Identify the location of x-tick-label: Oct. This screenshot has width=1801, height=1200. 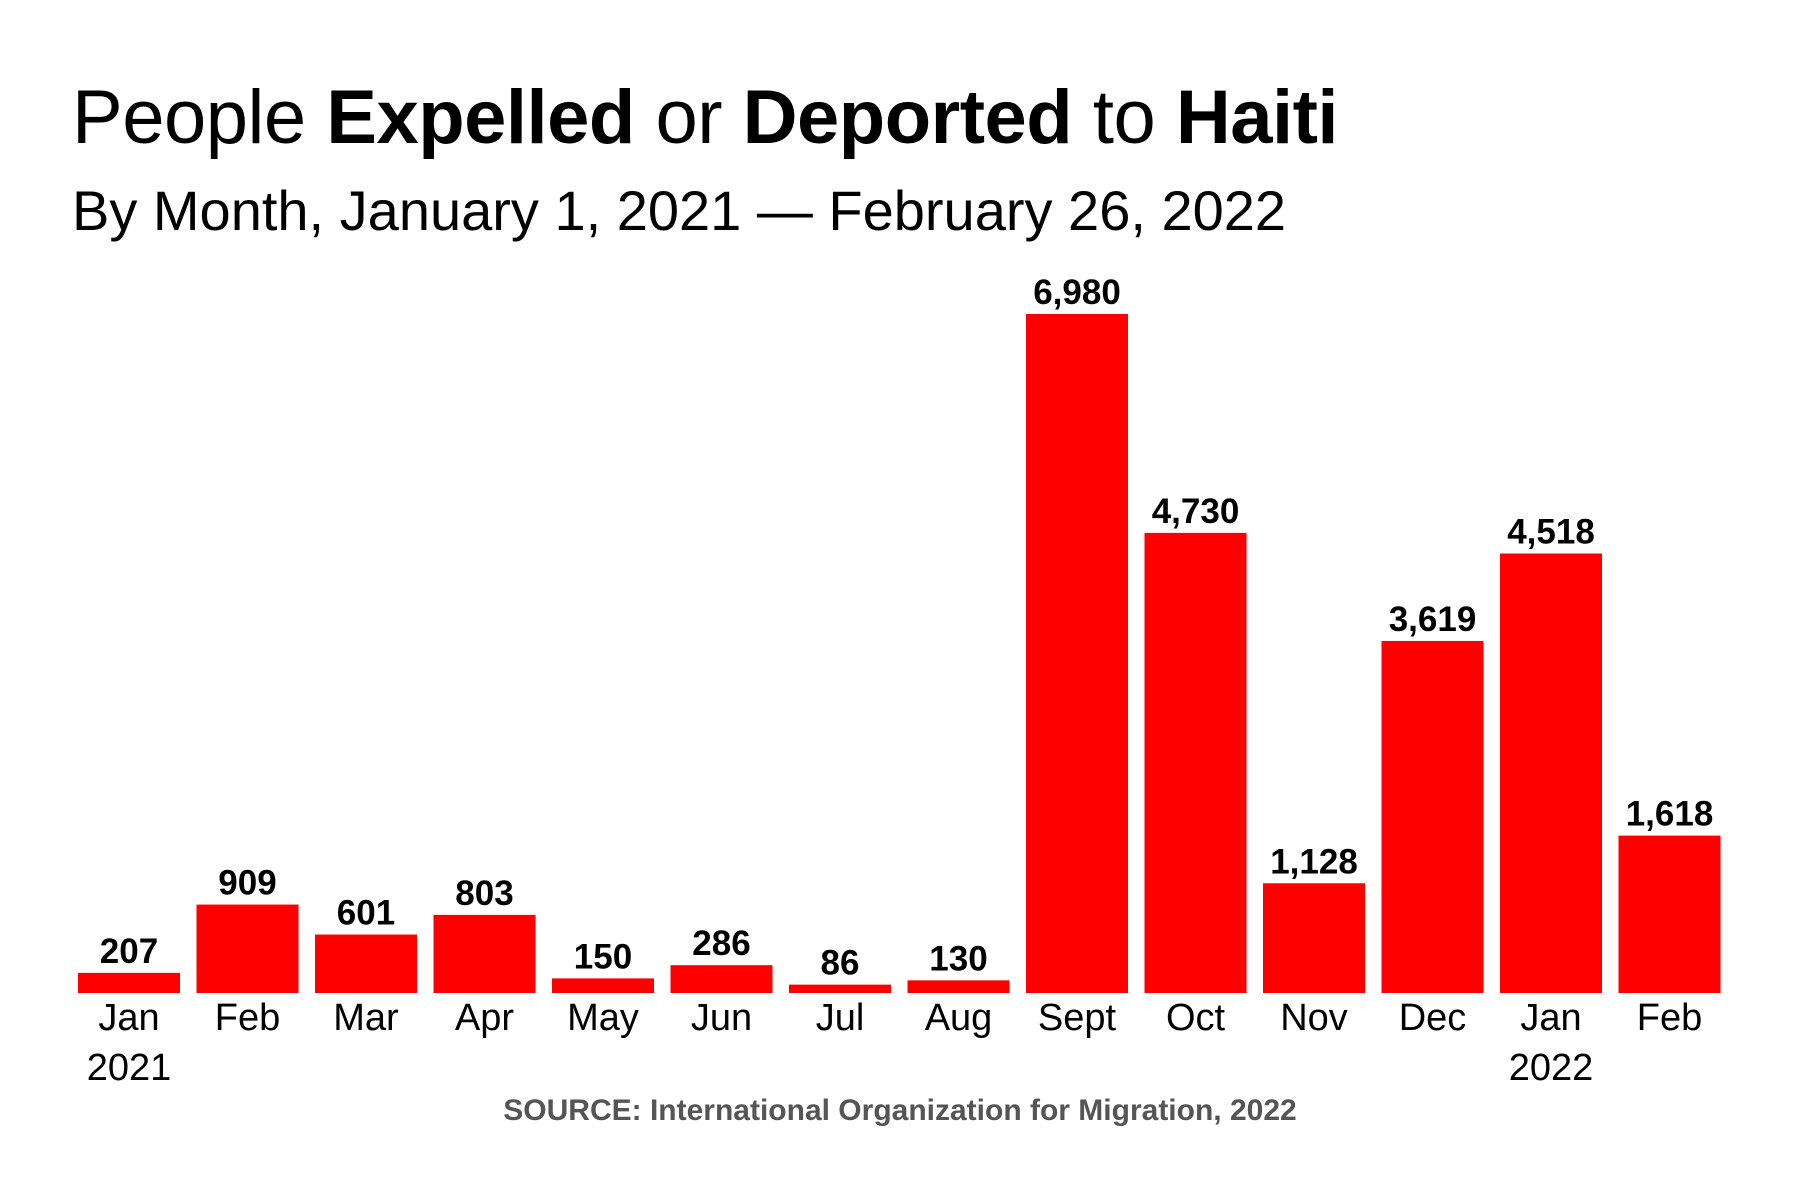
(1196, 1018).